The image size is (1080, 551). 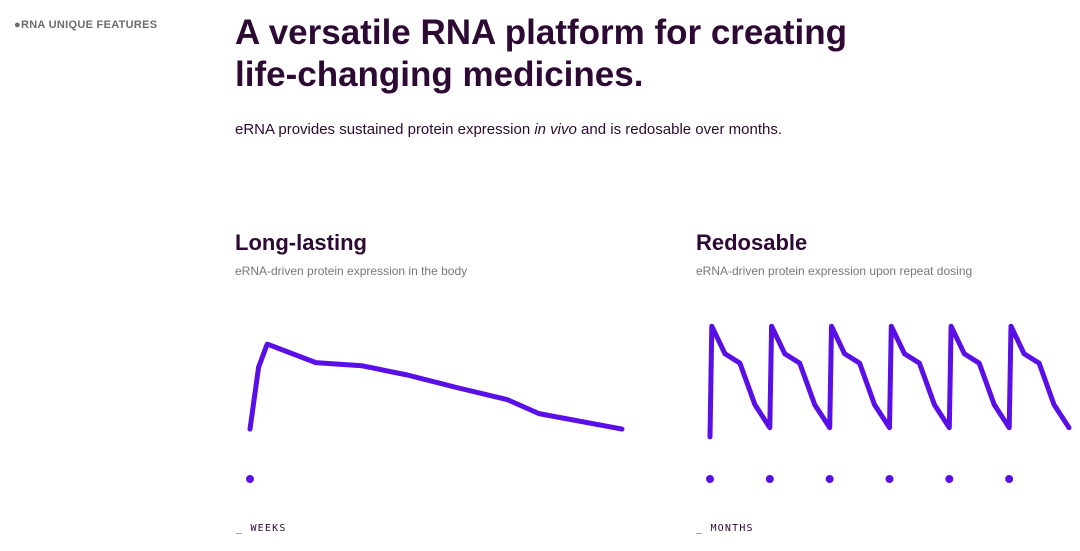 I want to click on months-axis-label: _ MONTHS, so click(x=725, y=528).